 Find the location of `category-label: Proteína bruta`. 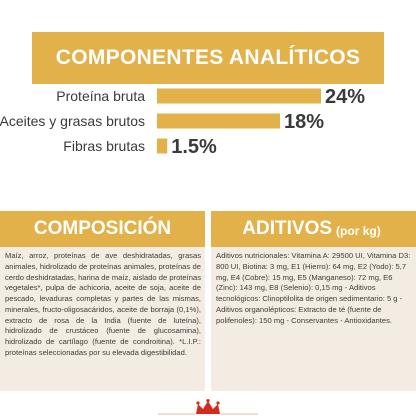

category-label: Proteína bruta is located at coordinates (100, 96).